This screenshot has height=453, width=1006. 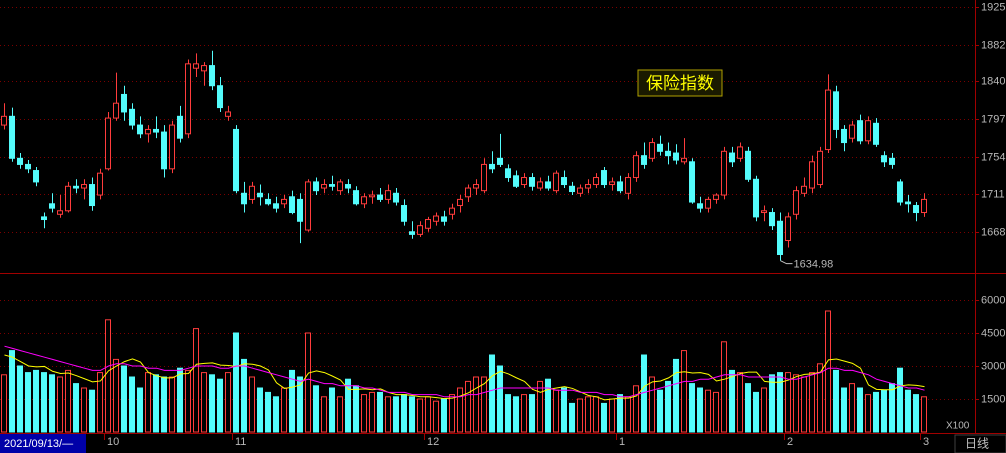 What do you see at coordinates (993, 7) in the screenshot?
I see `y-tick-label: 1925` at bounding box center [993, 7].